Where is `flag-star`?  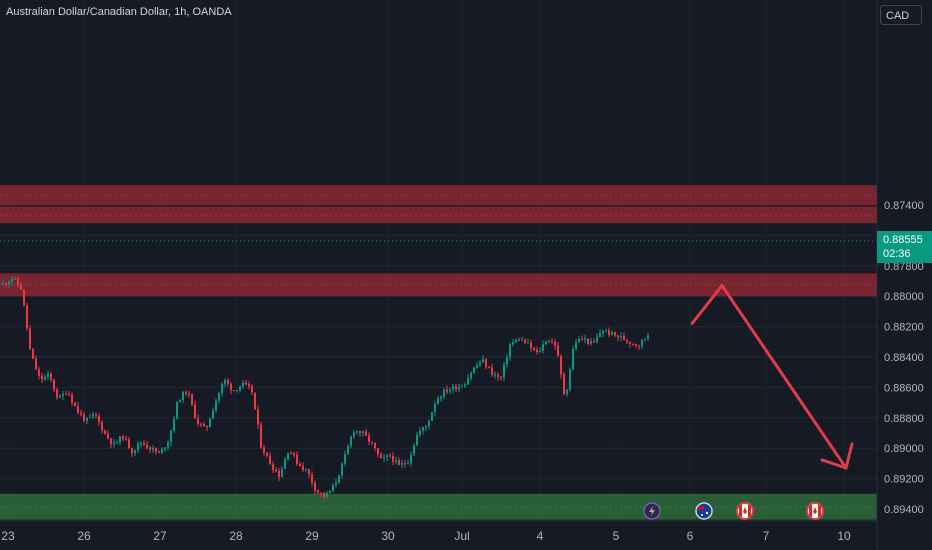 flag-star is located at coordinates (707, 513).